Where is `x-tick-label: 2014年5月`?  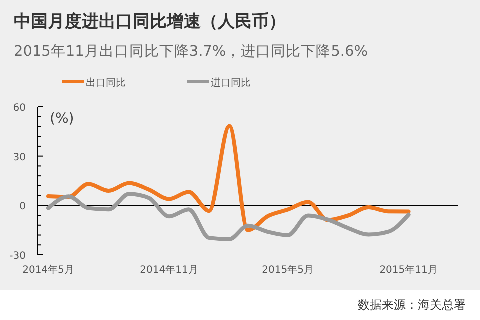
x-tick-label: 2014年5月 is located at coordinates (48, 270).